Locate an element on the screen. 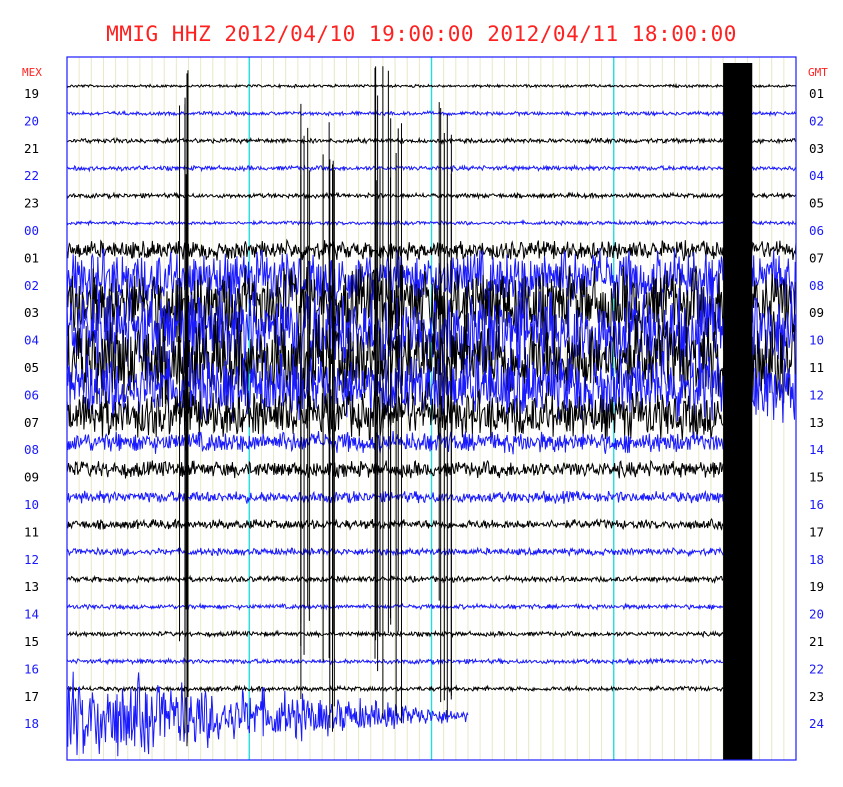  left-hour-label: 09 is located at coordinates (31, 477).